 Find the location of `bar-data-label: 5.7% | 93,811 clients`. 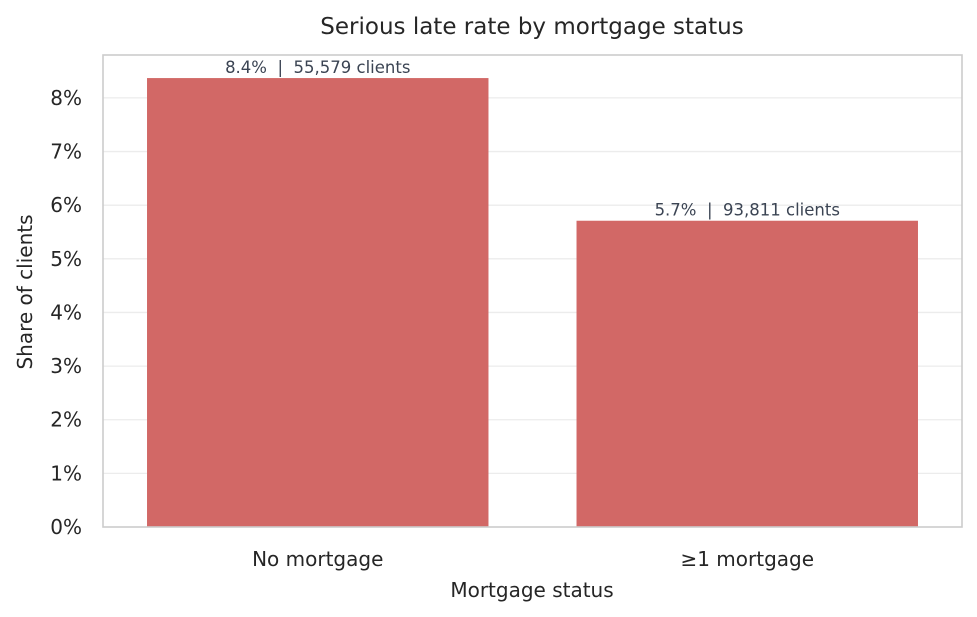

bar-data-label: 5.7% | 93,811 clients is located at coordinates (747, 210).